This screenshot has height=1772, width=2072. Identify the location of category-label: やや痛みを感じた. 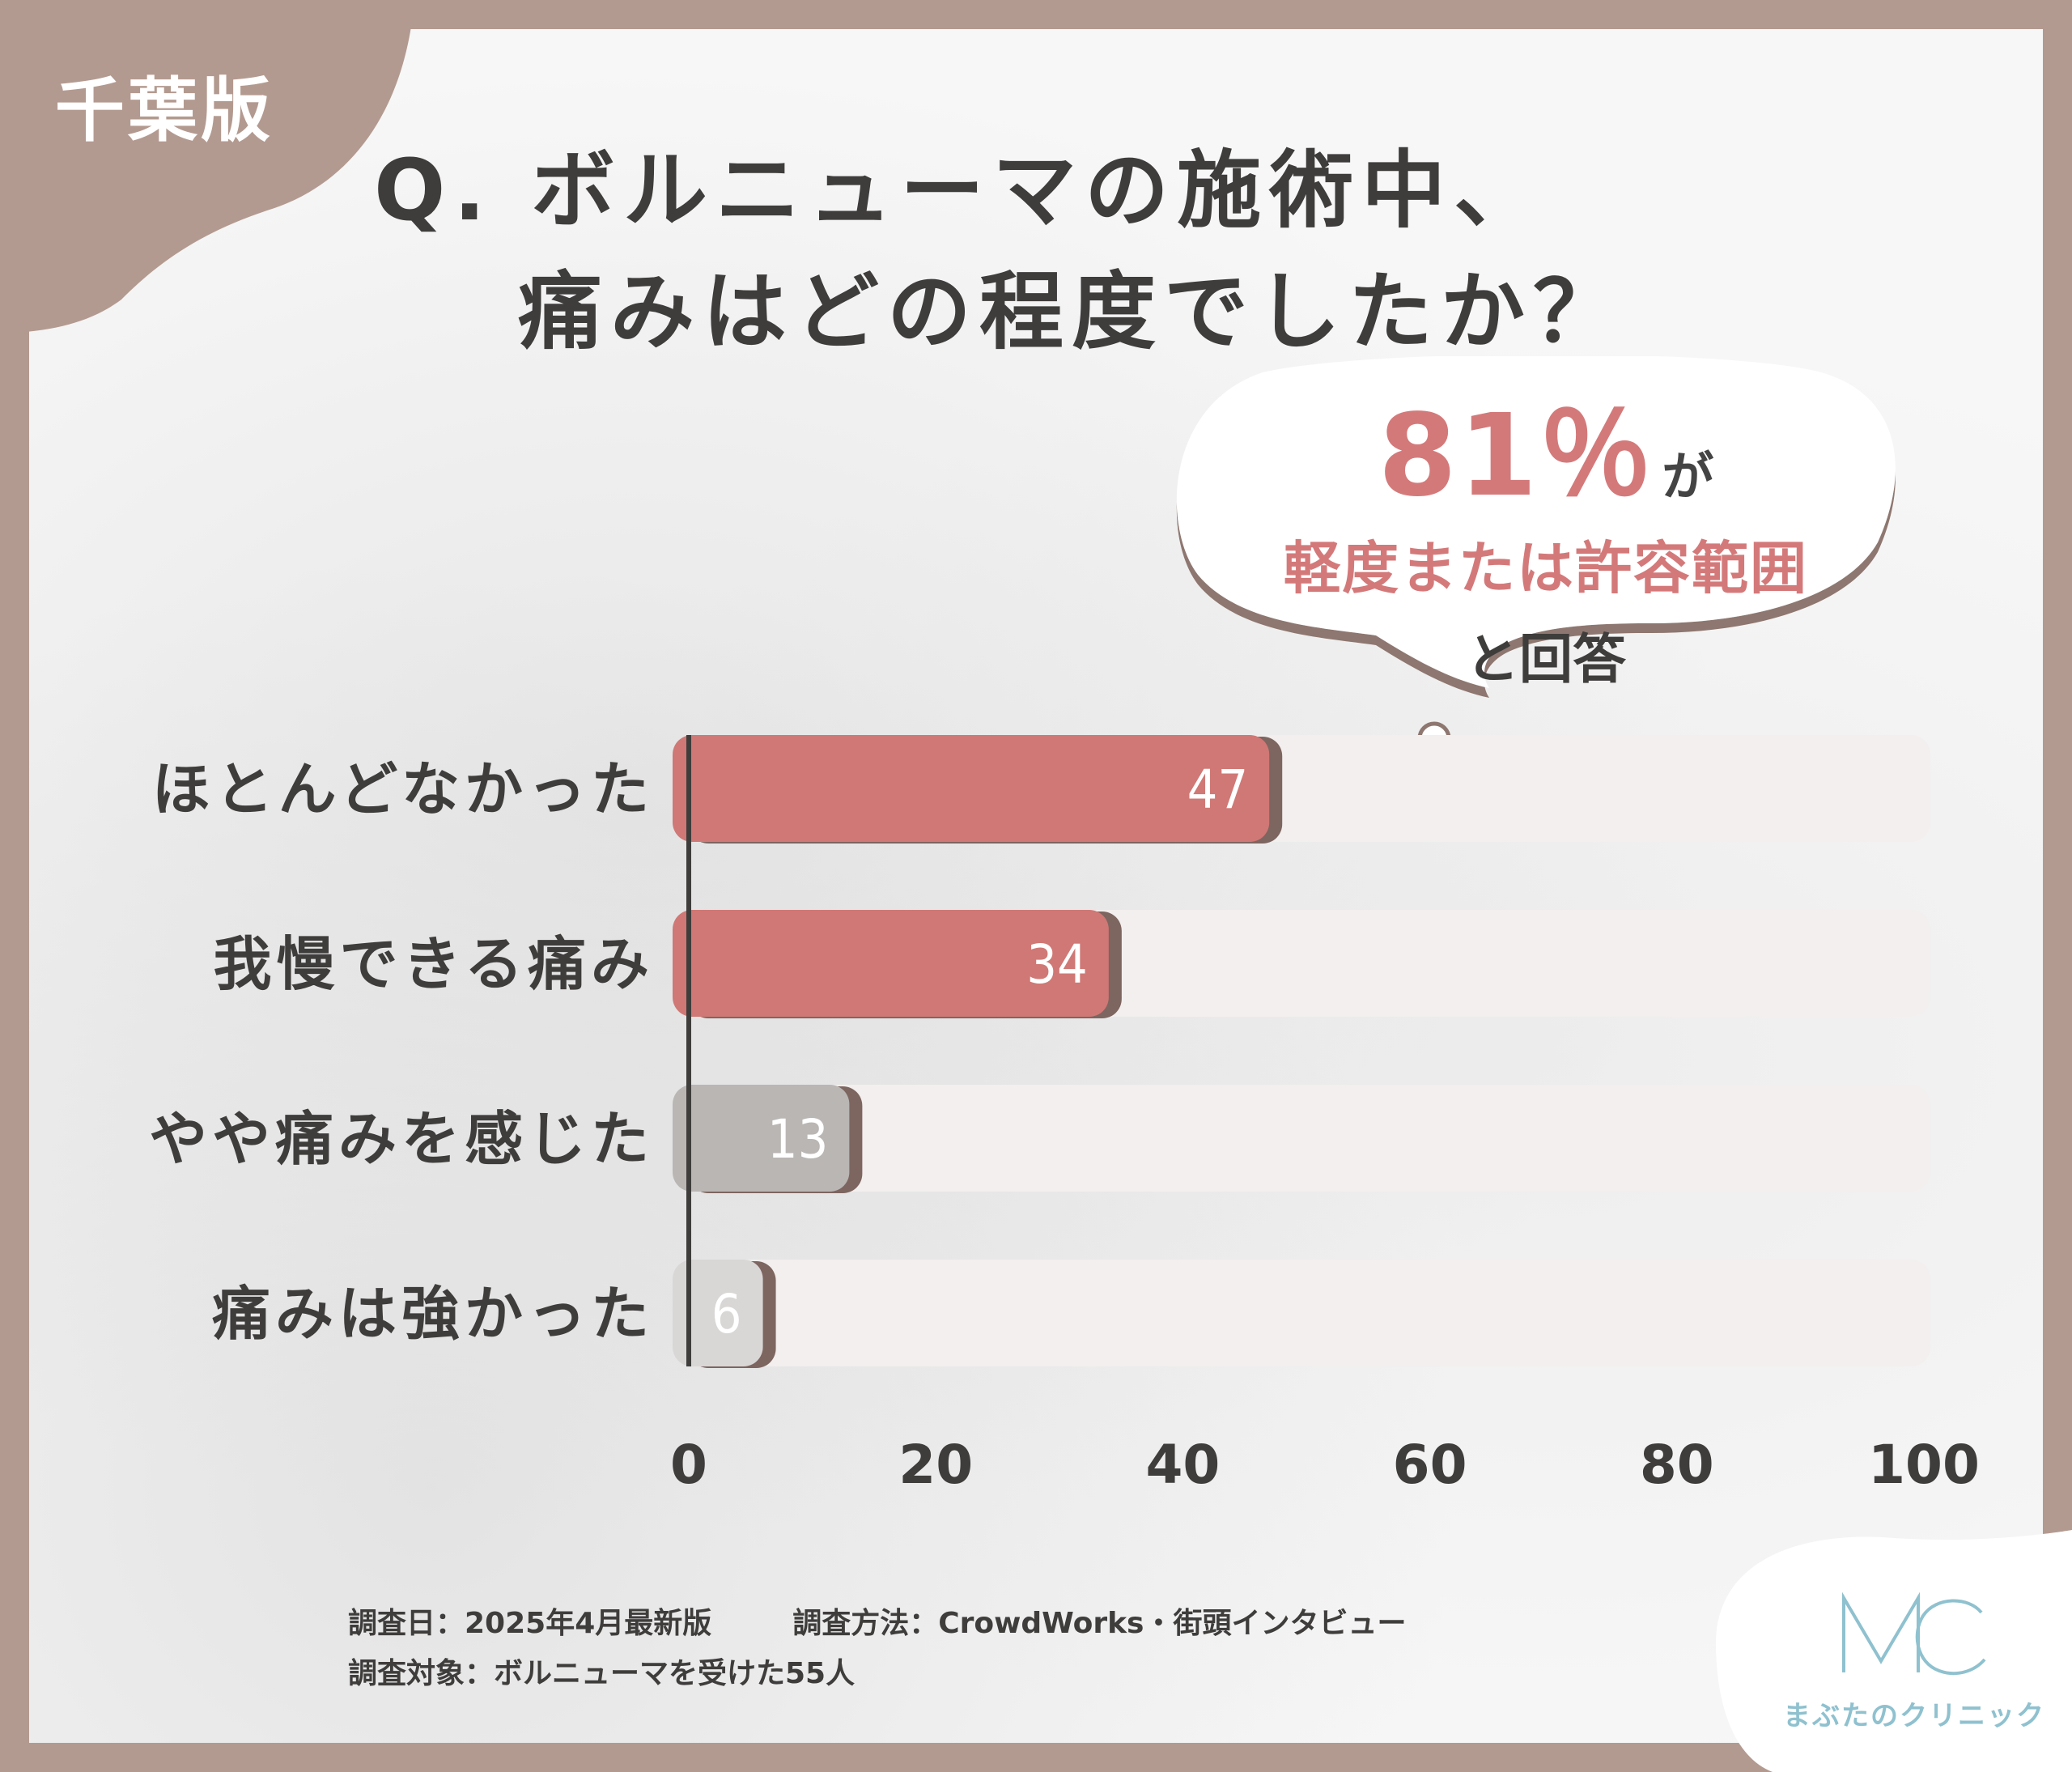
(401, 1139).